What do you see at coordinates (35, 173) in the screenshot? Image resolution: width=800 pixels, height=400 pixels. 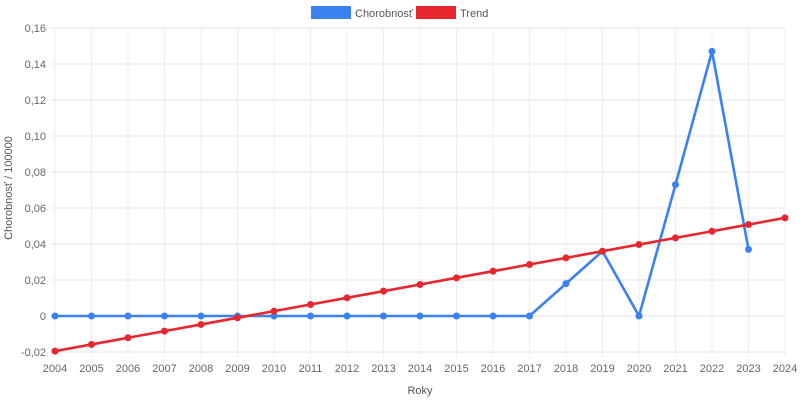 I see `y-tick-label: 0,08` at bounding box center [35, 173].